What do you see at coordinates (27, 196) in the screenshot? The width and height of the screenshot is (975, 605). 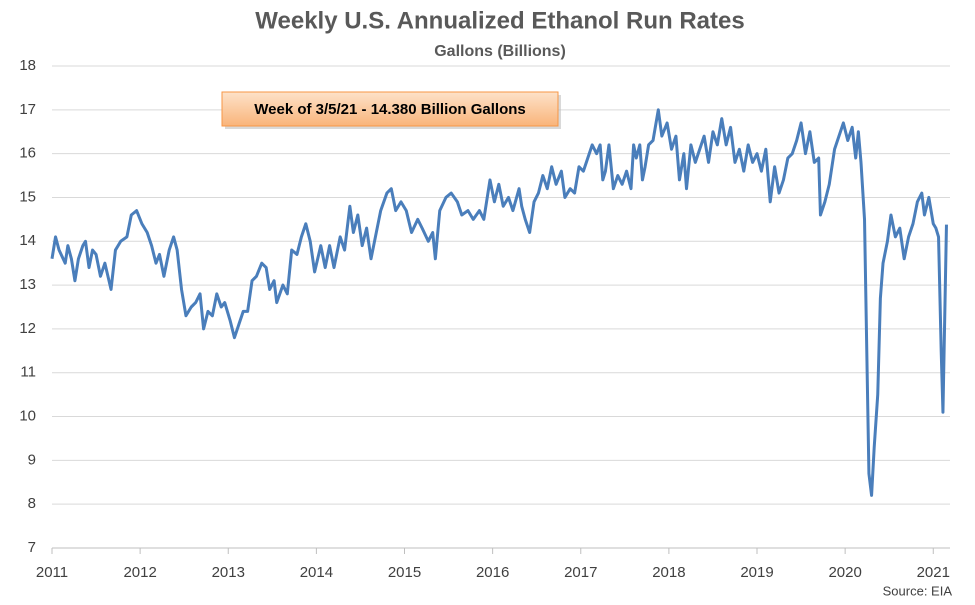 I see `y-tick-label: 15` at bounding box center [27, 196].